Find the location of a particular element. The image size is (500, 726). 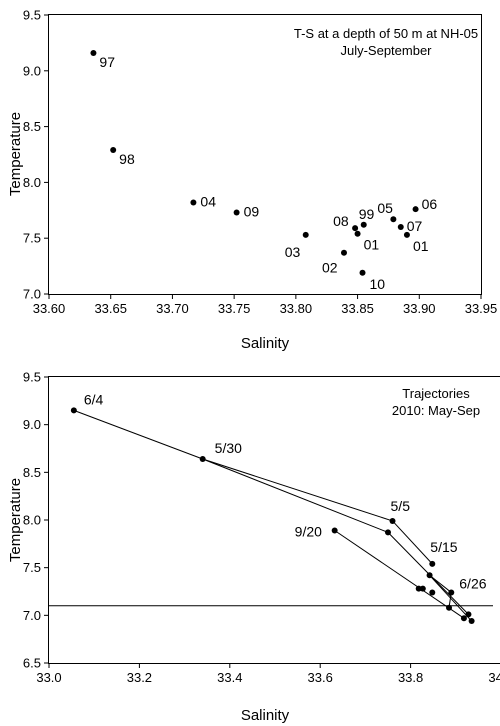

point-label: 03 is located at coordinates (293, 252).